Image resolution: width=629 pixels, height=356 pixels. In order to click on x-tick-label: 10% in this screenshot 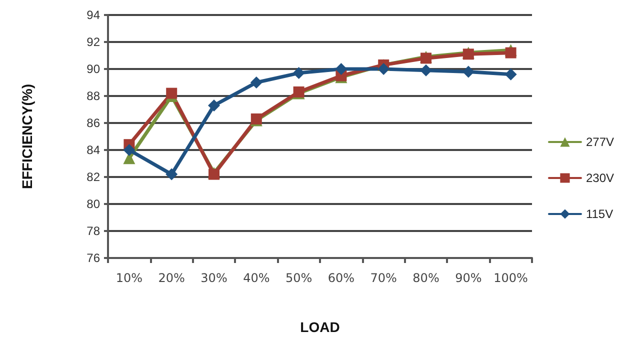, I will do `click(129, 278)`.